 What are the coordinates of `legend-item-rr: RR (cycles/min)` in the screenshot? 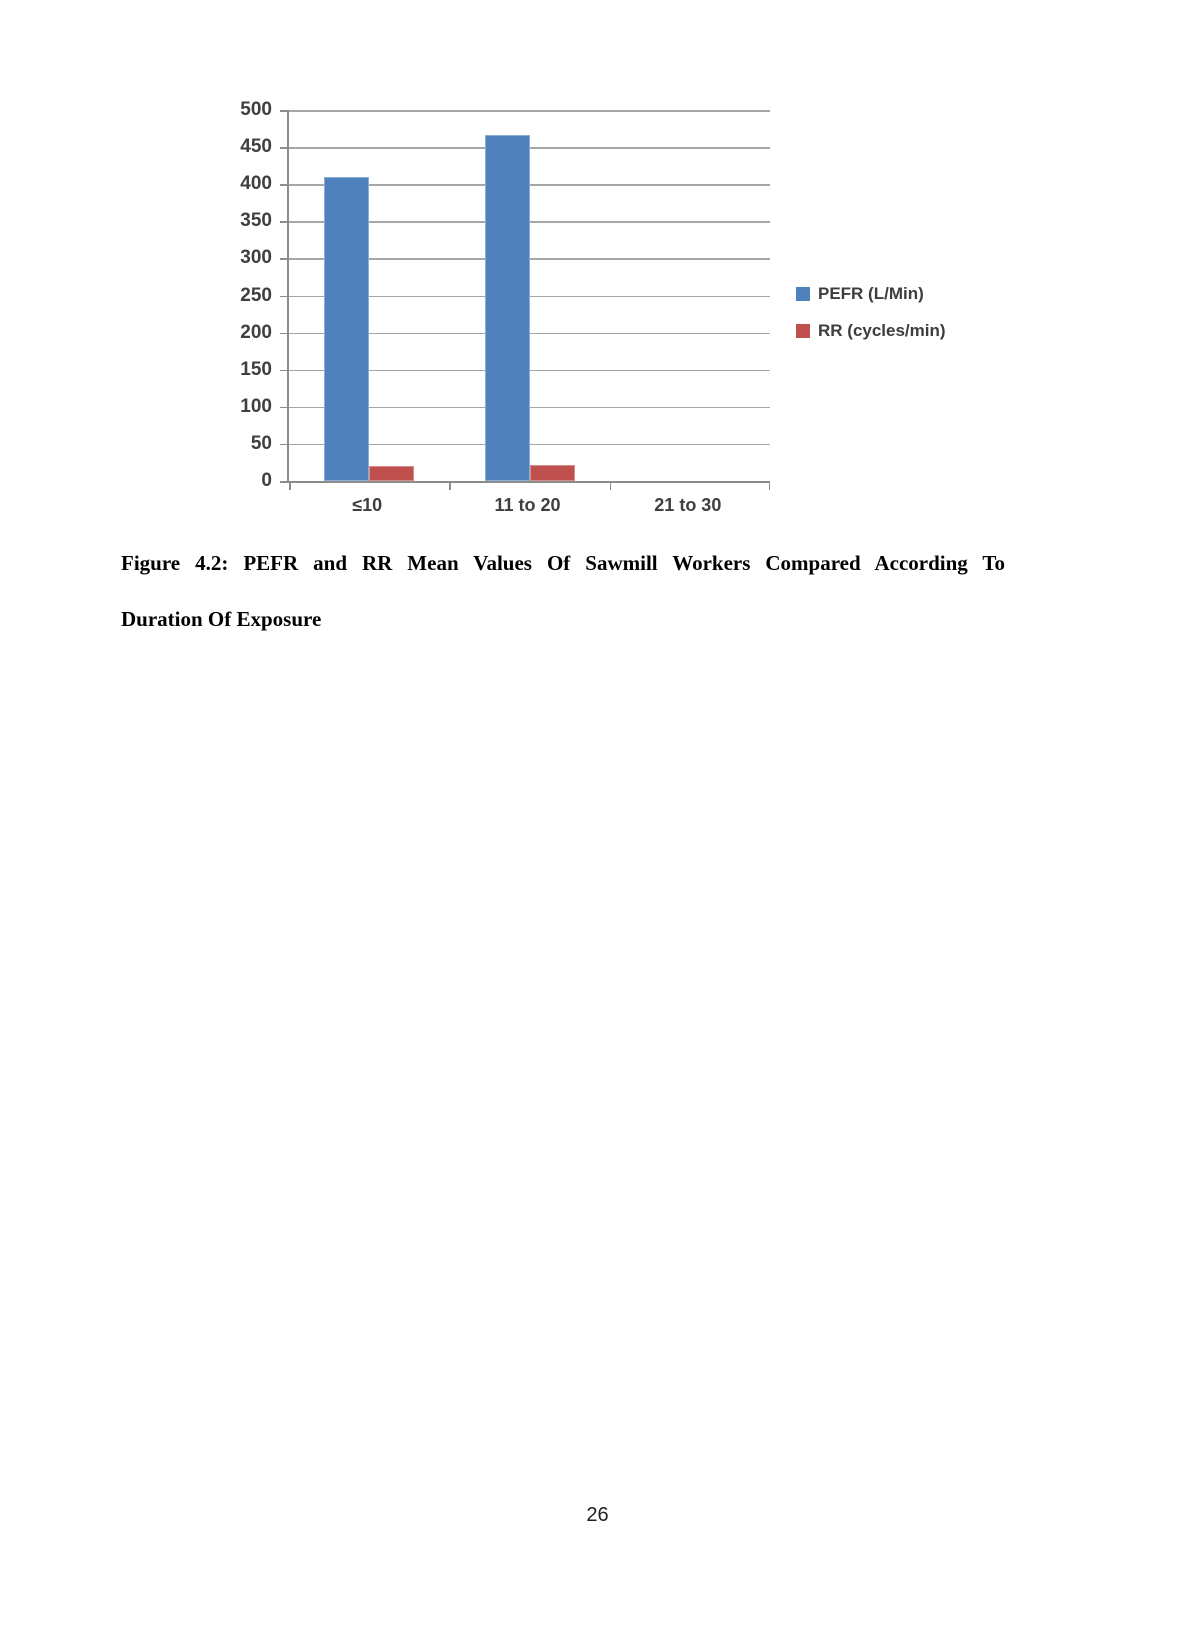 It's located at (871, 331).